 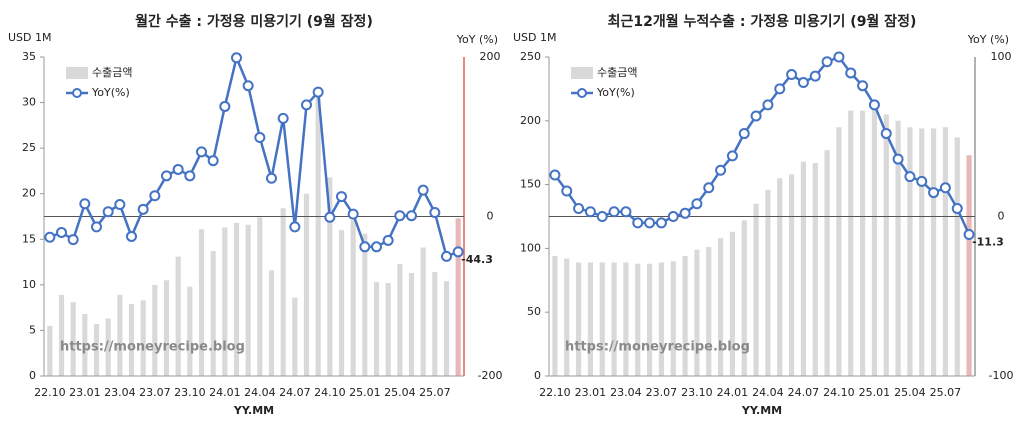 What do you see at coordinates (697, 392) in the screenshot?
I see `x-tick-label: 23.10` at bounding box center [697, 392].